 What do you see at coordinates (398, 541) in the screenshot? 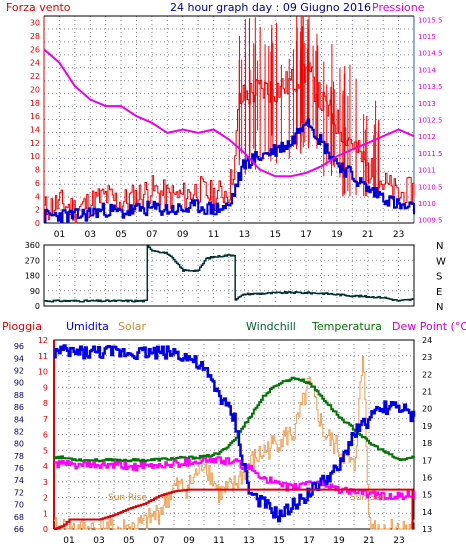
I see `temp-x-tick-label: 23` at bounding box center [398, 541].